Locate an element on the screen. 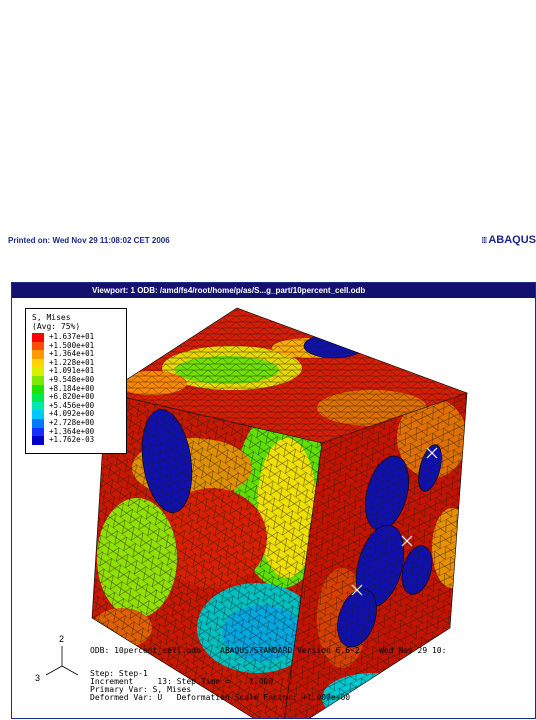  abaqus-logo: ⁞⁞⁞ ABAQUS is located at coordinates (508, 240).